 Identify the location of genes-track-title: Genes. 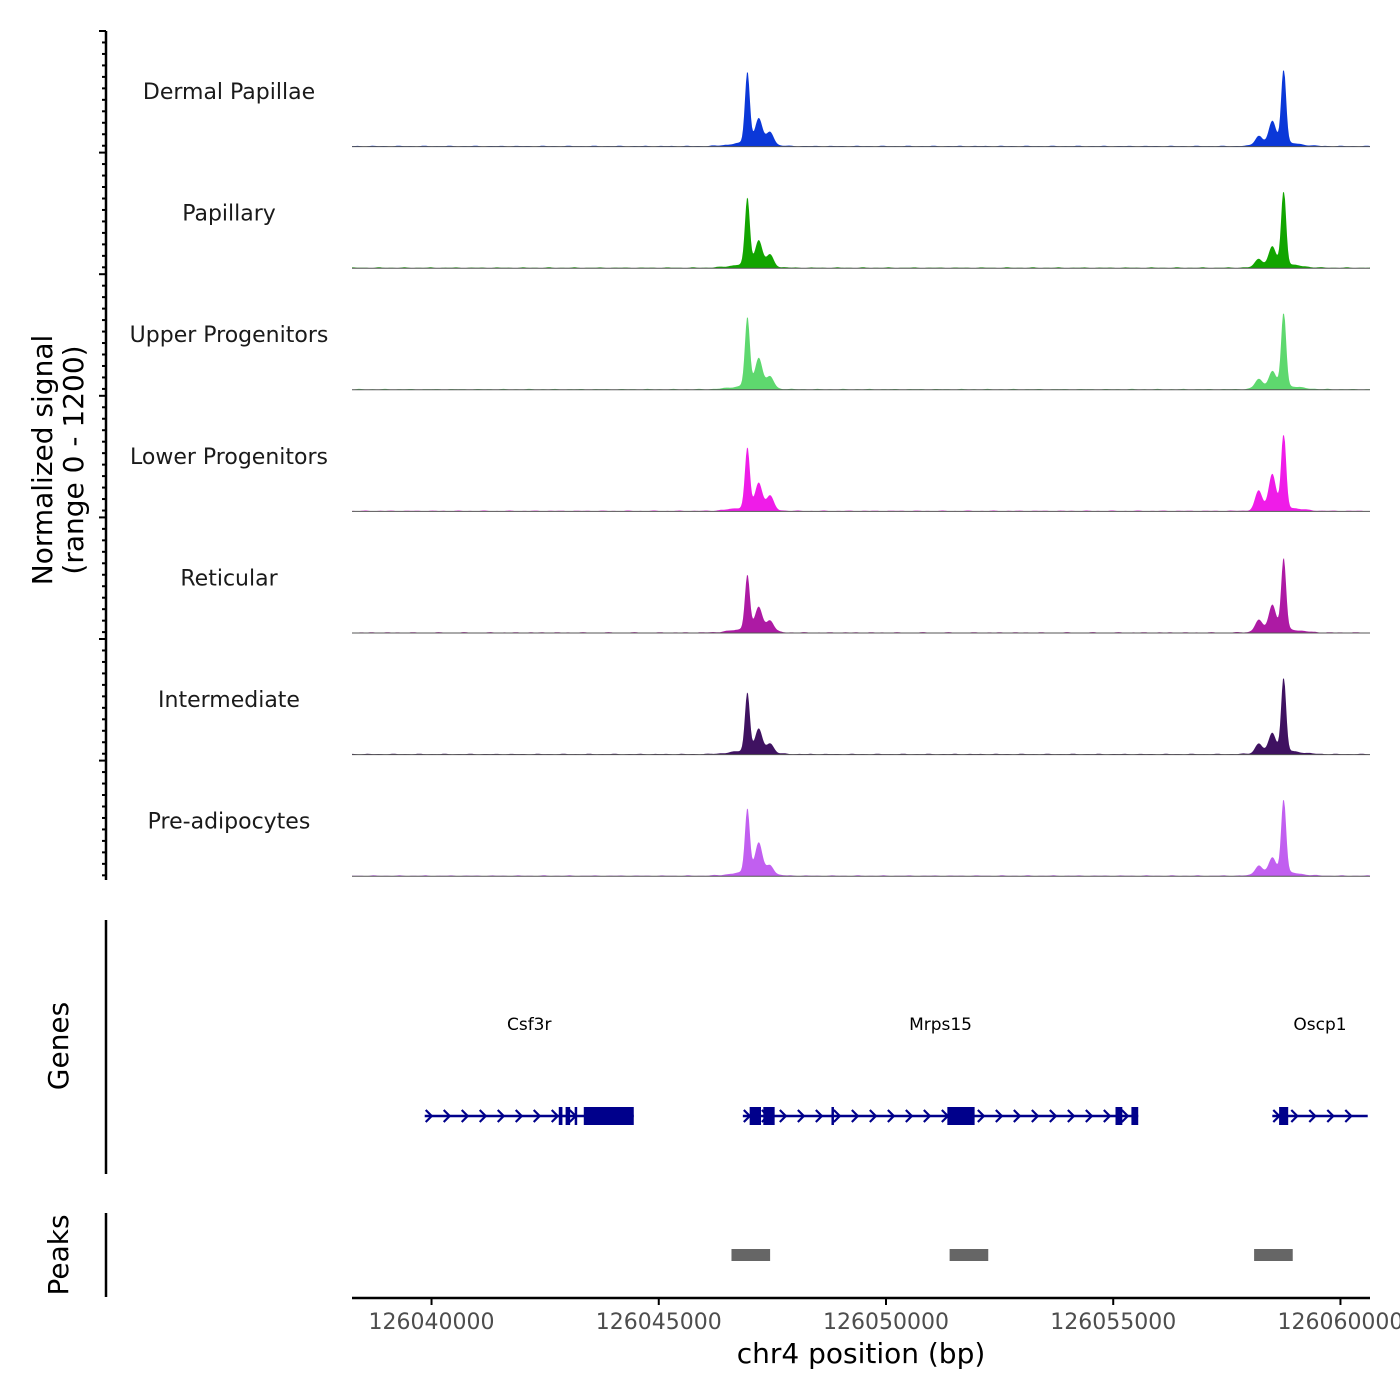
(58, 1046).